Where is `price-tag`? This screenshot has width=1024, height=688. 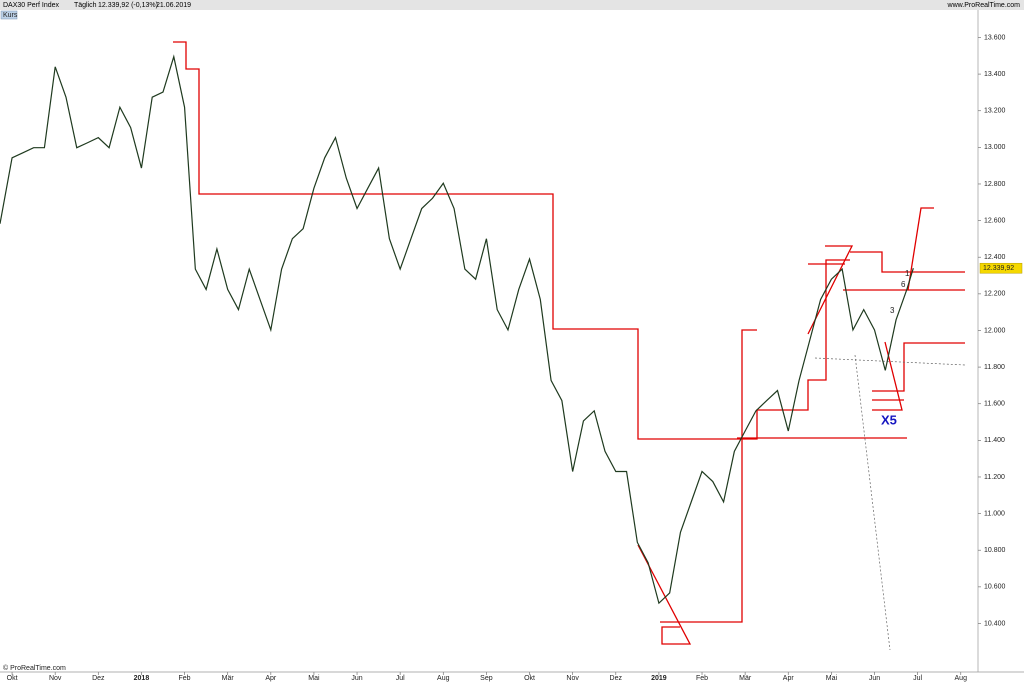
price-tag is located at coordinates (1001, 268).